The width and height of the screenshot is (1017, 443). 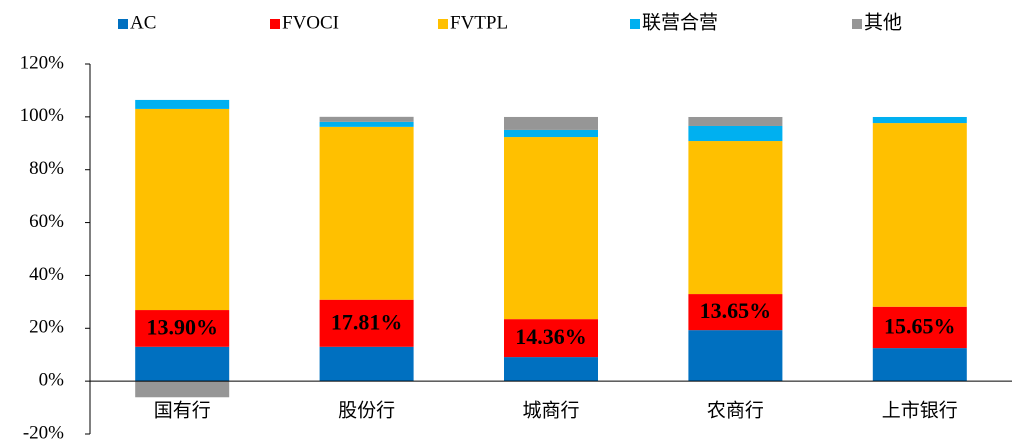 What do you see at coordinates (735, 410) in the screenshot?
I see `x-tick-label: 农商行` at bounding box center [735, 410].